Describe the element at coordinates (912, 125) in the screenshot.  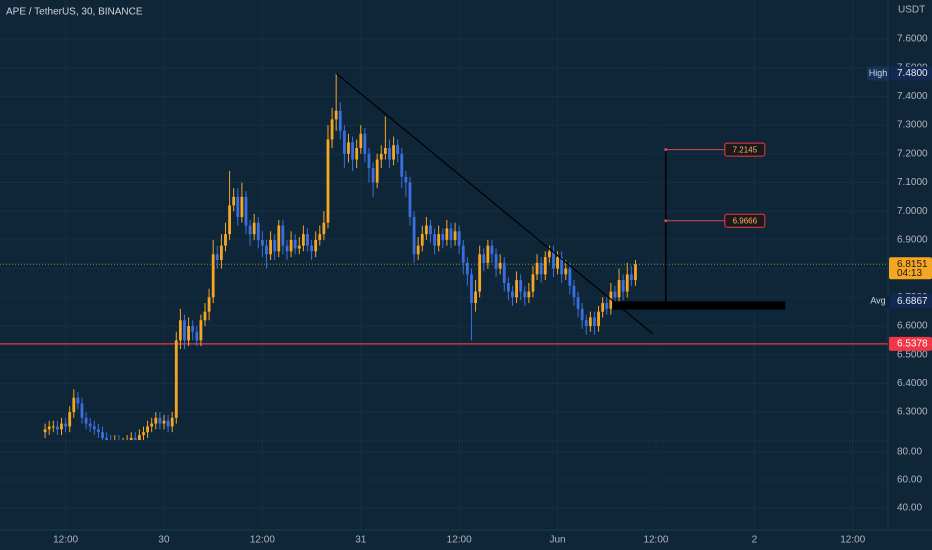
I see `y-tick-label: 7.3000` at that location.